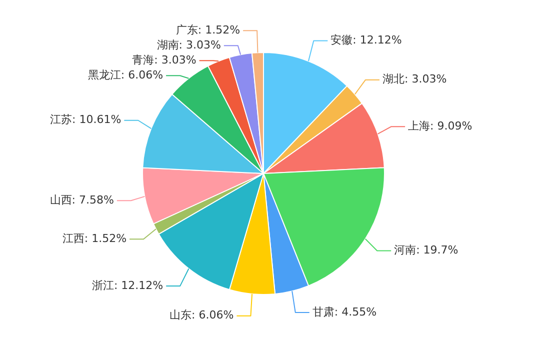 The image size is (549, 353). I want to click on slice-label: 甘肃: 4.55%, so click(344, 311).